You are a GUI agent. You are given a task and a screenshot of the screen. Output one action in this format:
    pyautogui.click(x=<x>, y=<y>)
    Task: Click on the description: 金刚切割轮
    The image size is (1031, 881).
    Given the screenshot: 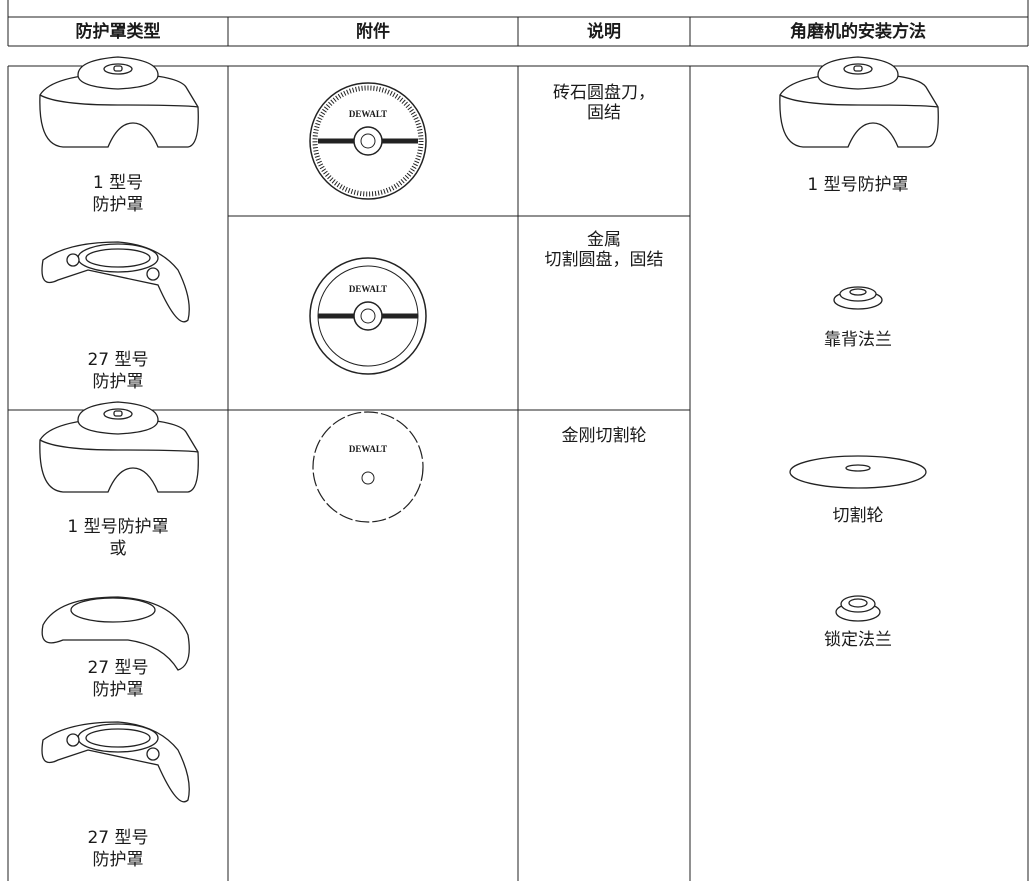 What is the action you would take?
    pyautogui.click(x=604, y=436)
    